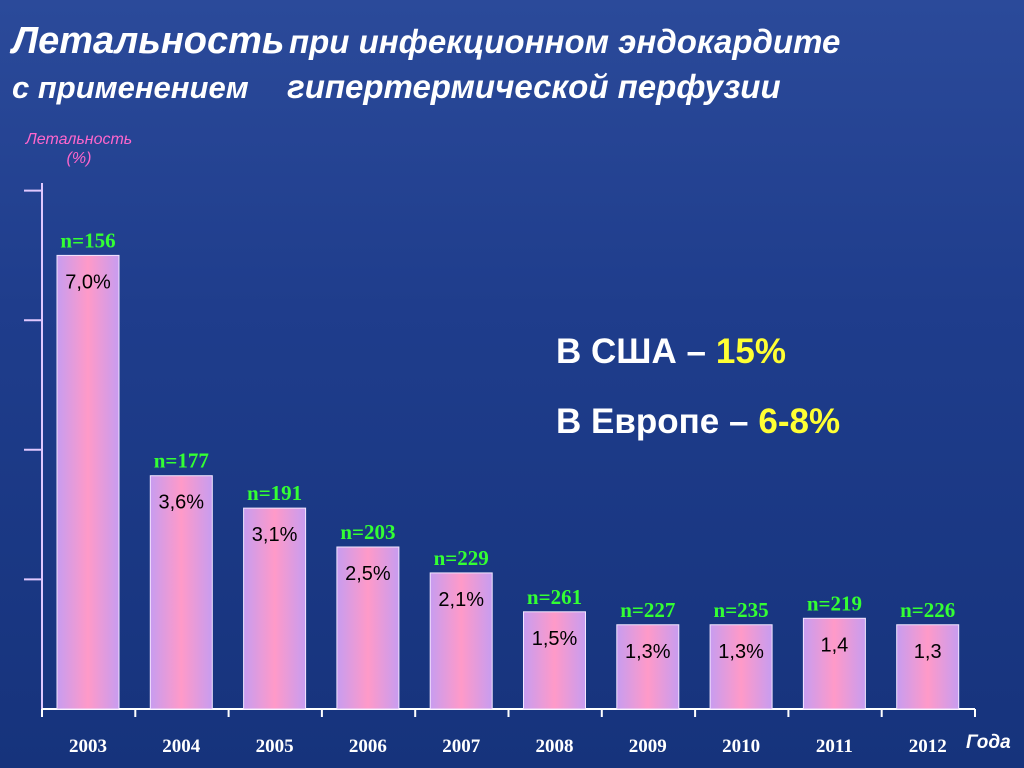 This screenshot has height=768, width=1024. Describe the element at coordinates (834, 645) in the screenshot. I see `bar-value-label: 1,4` at that location.